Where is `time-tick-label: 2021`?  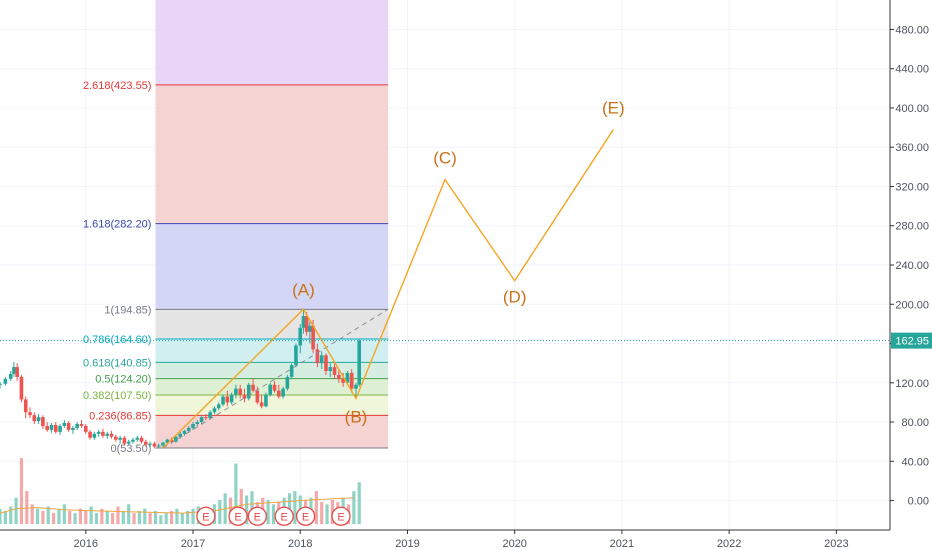
time-tick-label: 2021 is located at coordinates (622, 544).